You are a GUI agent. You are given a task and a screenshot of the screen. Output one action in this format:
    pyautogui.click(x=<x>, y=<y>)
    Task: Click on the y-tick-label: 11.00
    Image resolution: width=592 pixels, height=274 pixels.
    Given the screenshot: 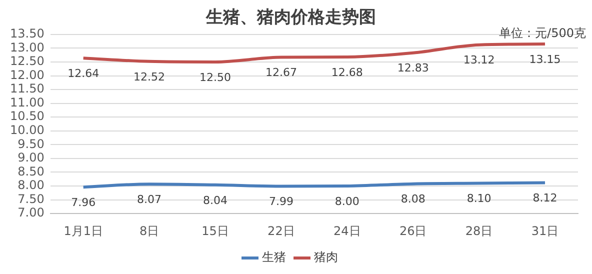 What is the action you would take?
    pyautogui.click(x=27, y=102)
    